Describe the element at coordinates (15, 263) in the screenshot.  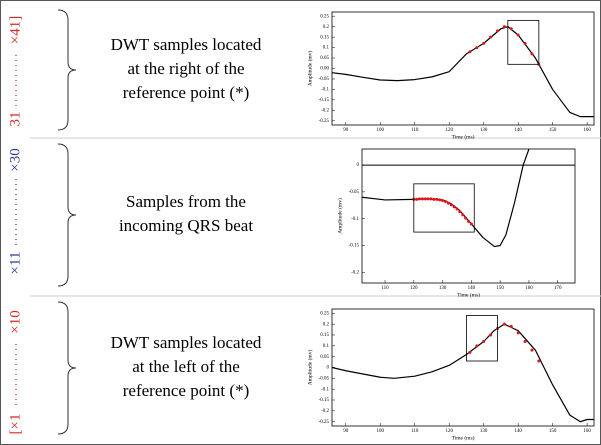
I see `side-label: ×11` at that location.